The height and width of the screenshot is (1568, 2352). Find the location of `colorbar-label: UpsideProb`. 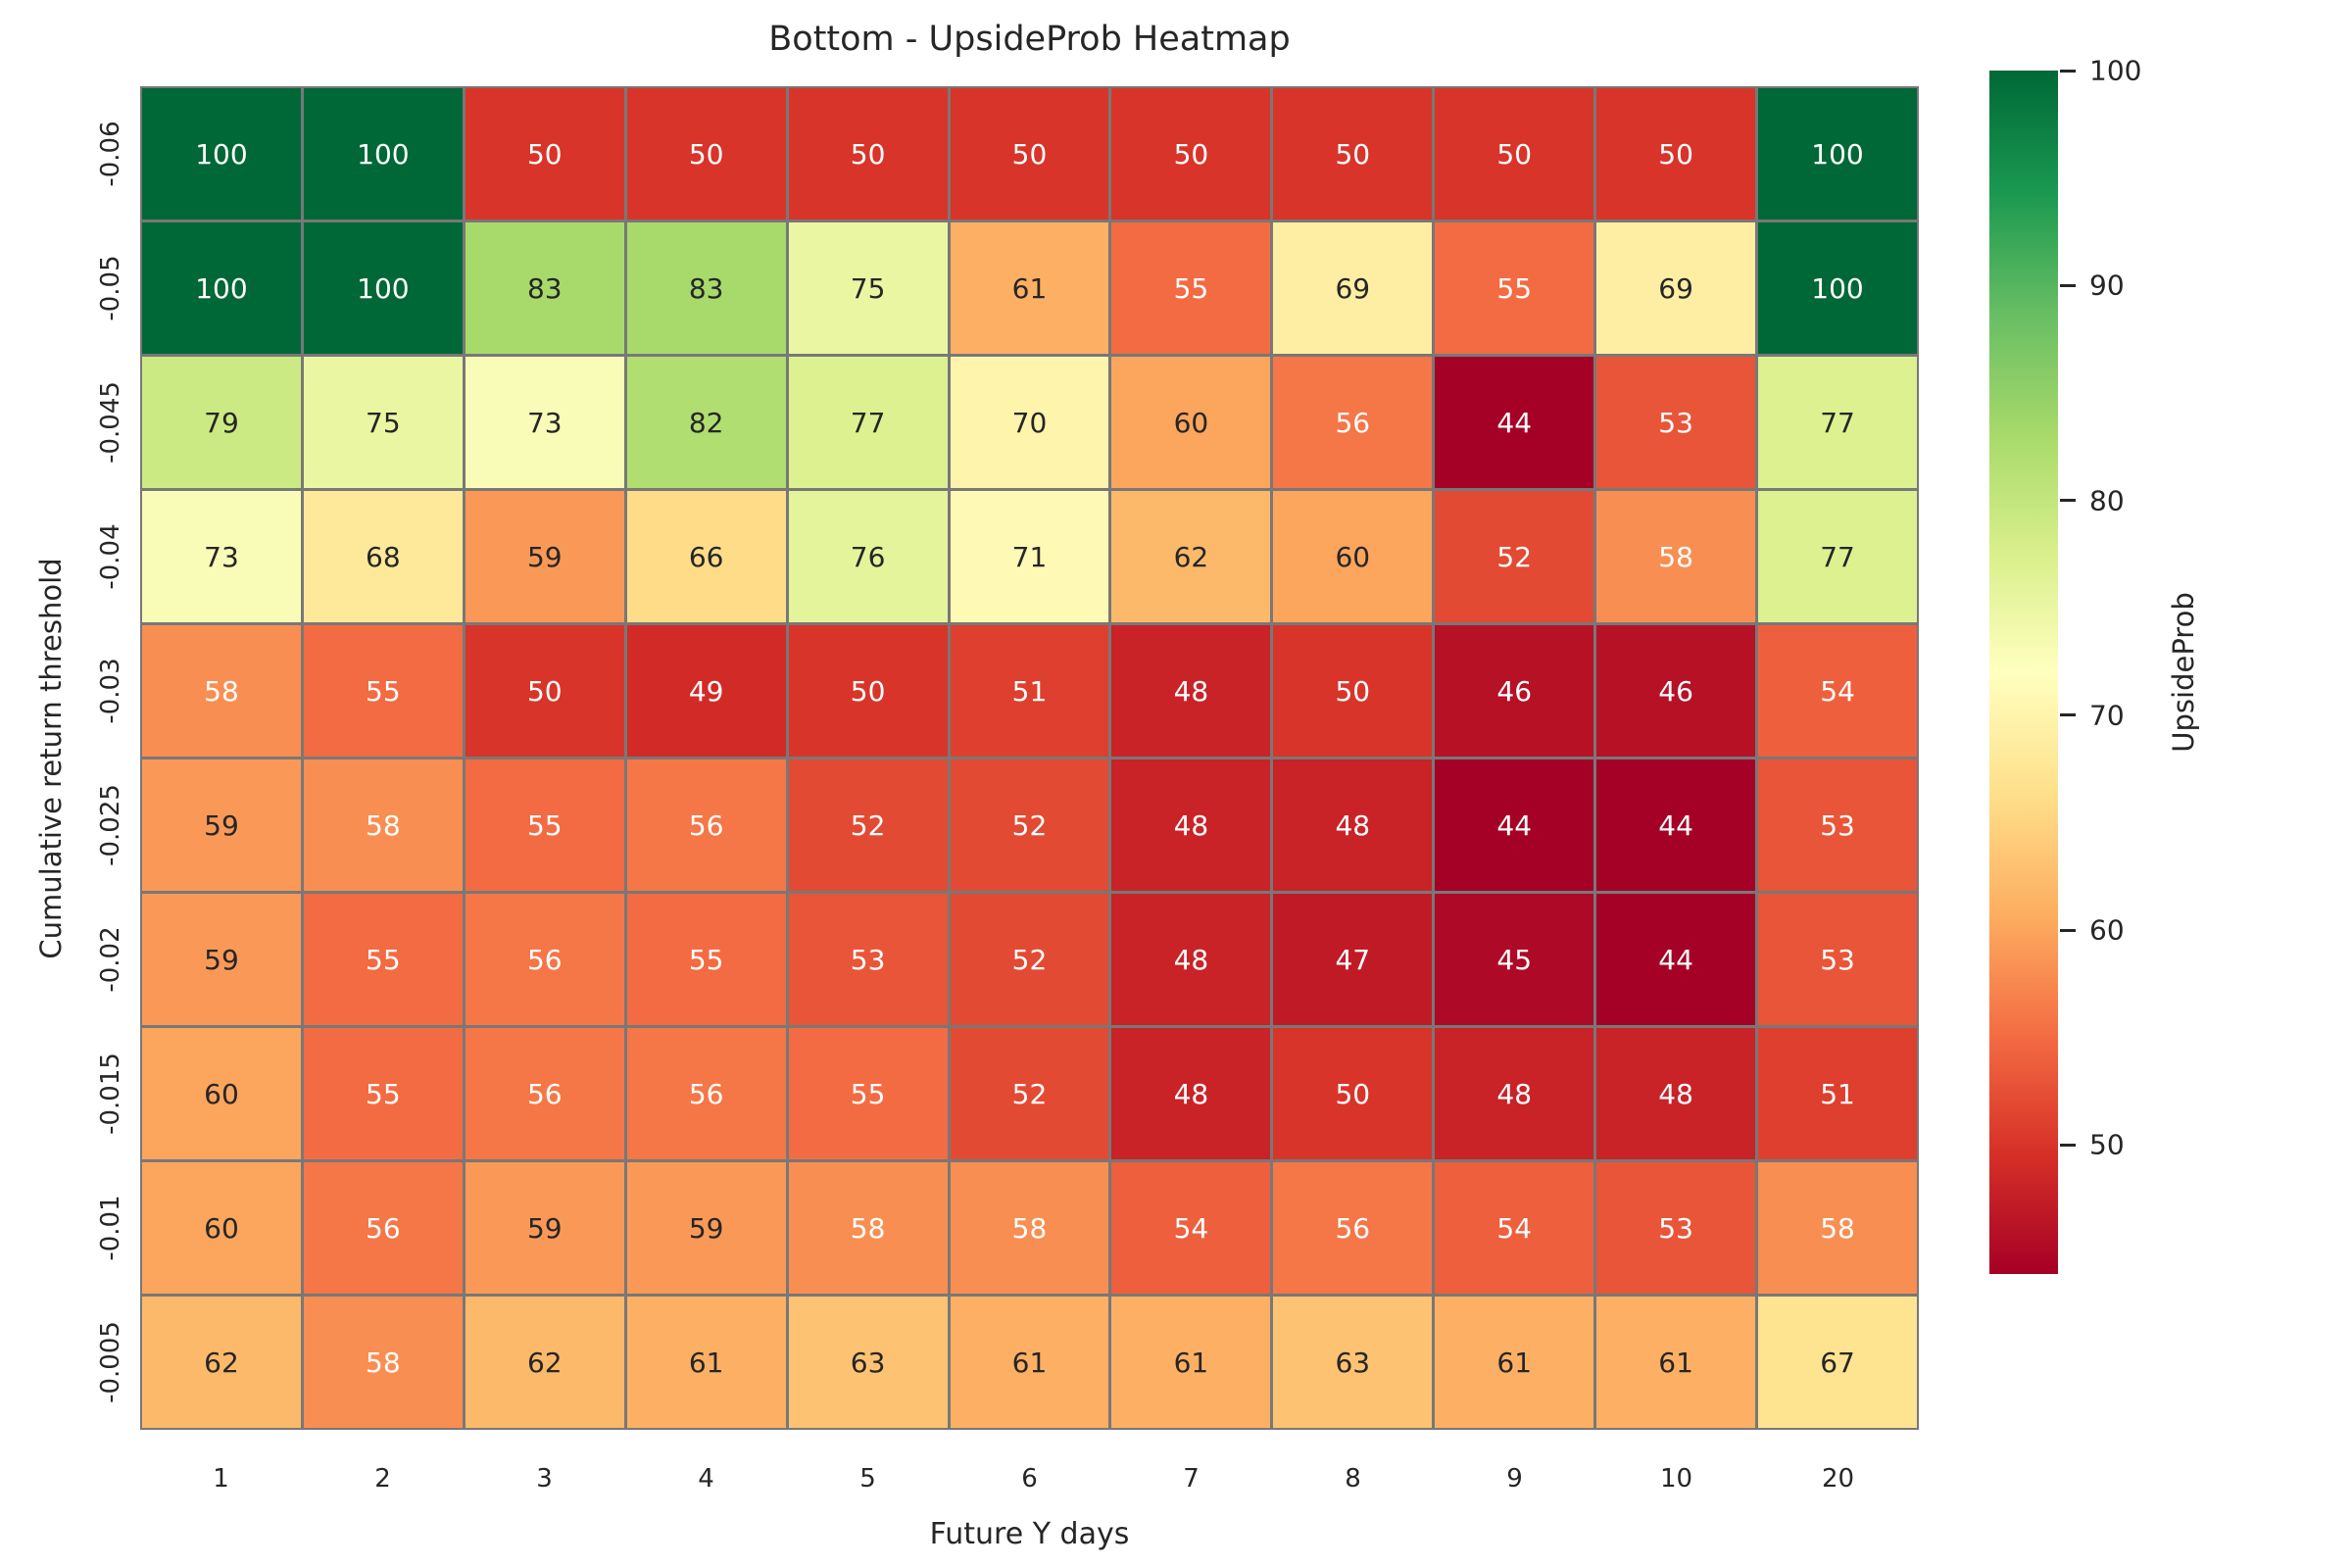

colorbar-label: UpsideProb is located at coordinates (2183, 672).